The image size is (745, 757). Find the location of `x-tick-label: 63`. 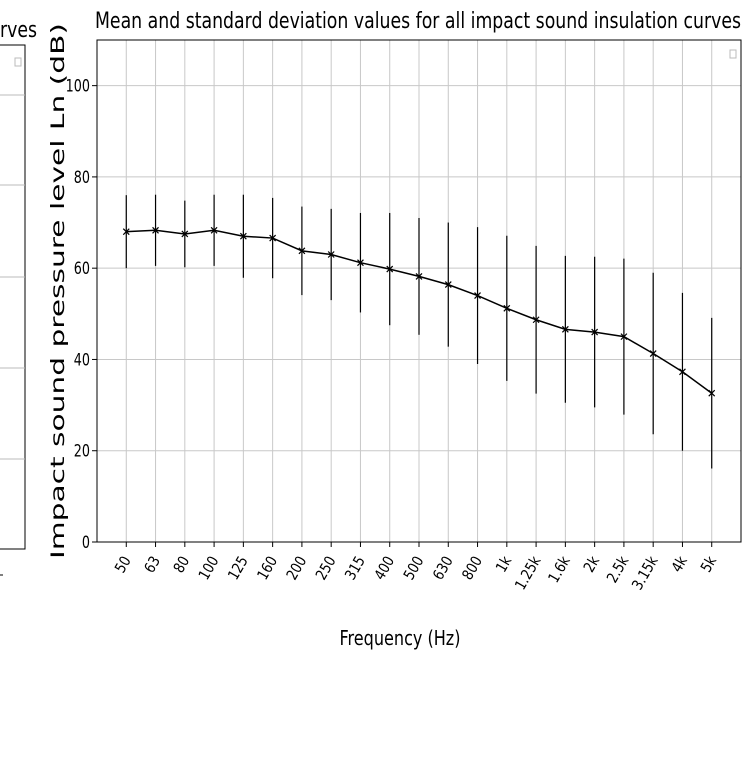

x-tick-label: 63 is located at coordinates (152, 565).